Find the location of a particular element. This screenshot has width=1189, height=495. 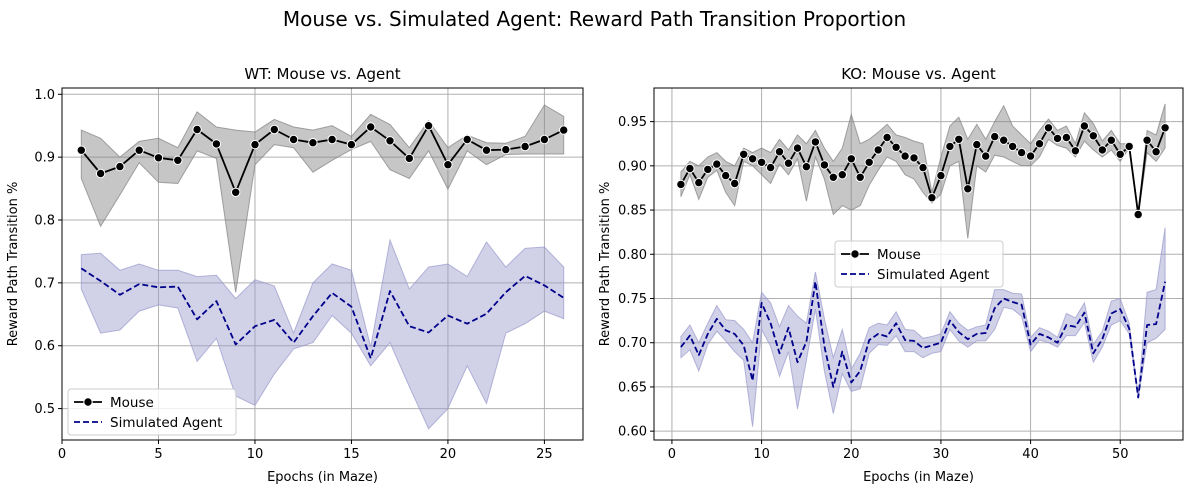

wt-mouse-markers is located at coordinates (322, 159).